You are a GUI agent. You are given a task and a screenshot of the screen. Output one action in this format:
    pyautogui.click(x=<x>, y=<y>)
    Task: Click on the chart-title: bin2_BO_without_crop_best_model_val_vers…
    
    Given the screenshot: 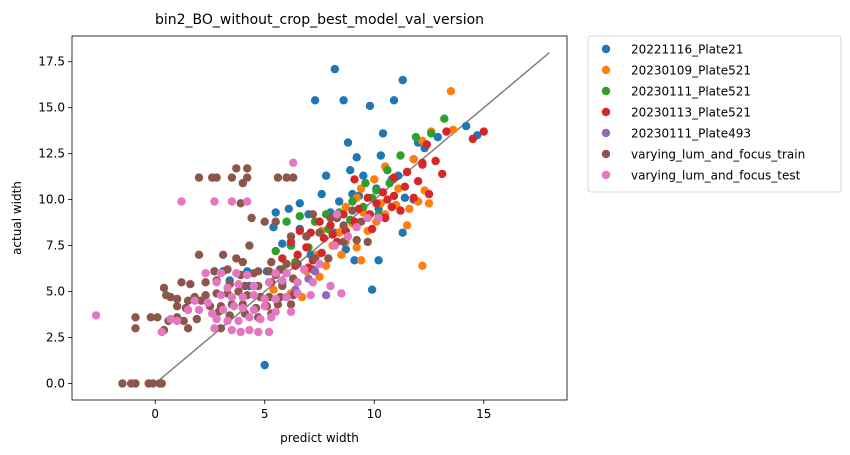 What is the action you would take?
    pyautogui.click(x=319, y=20)
    